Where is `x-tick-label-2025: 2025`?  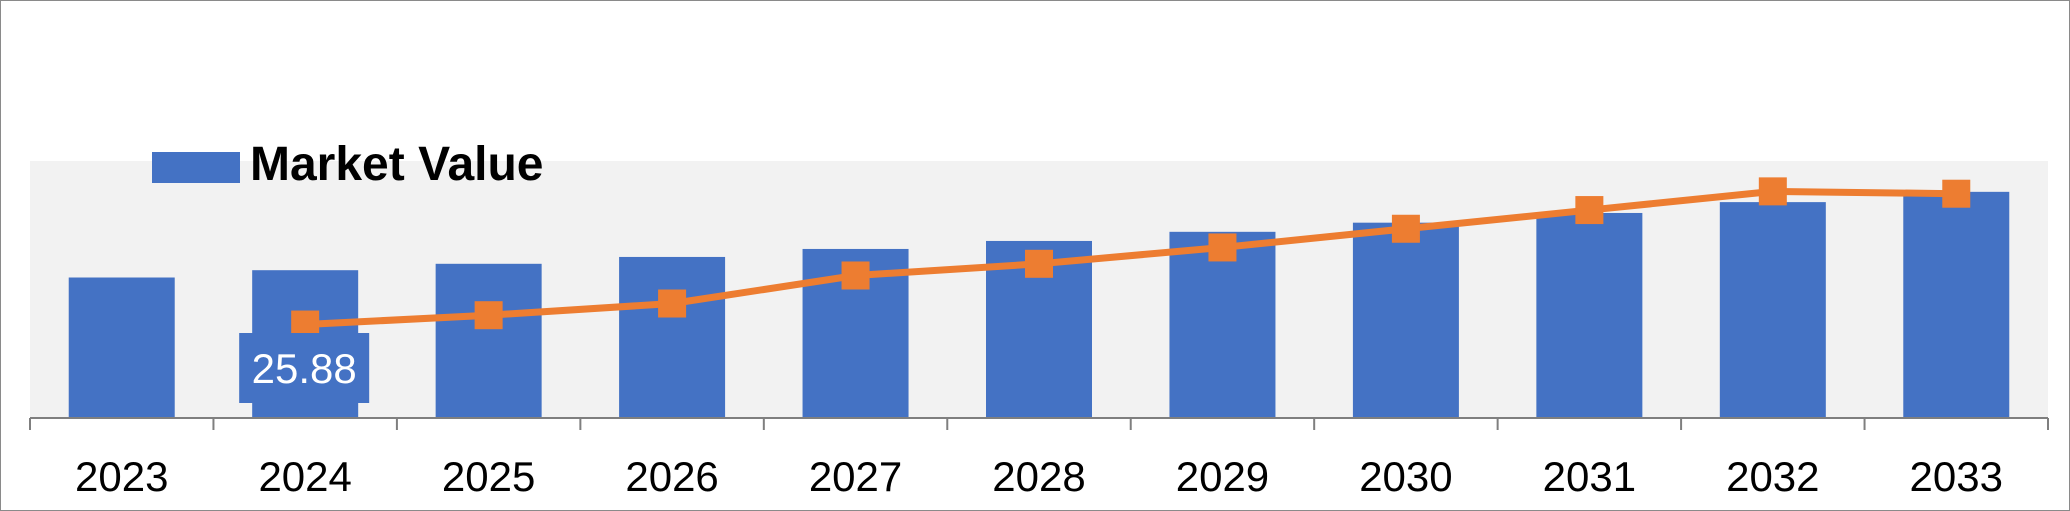 x-tick-label-2025: 2025 is located at coordinates (488, 476).